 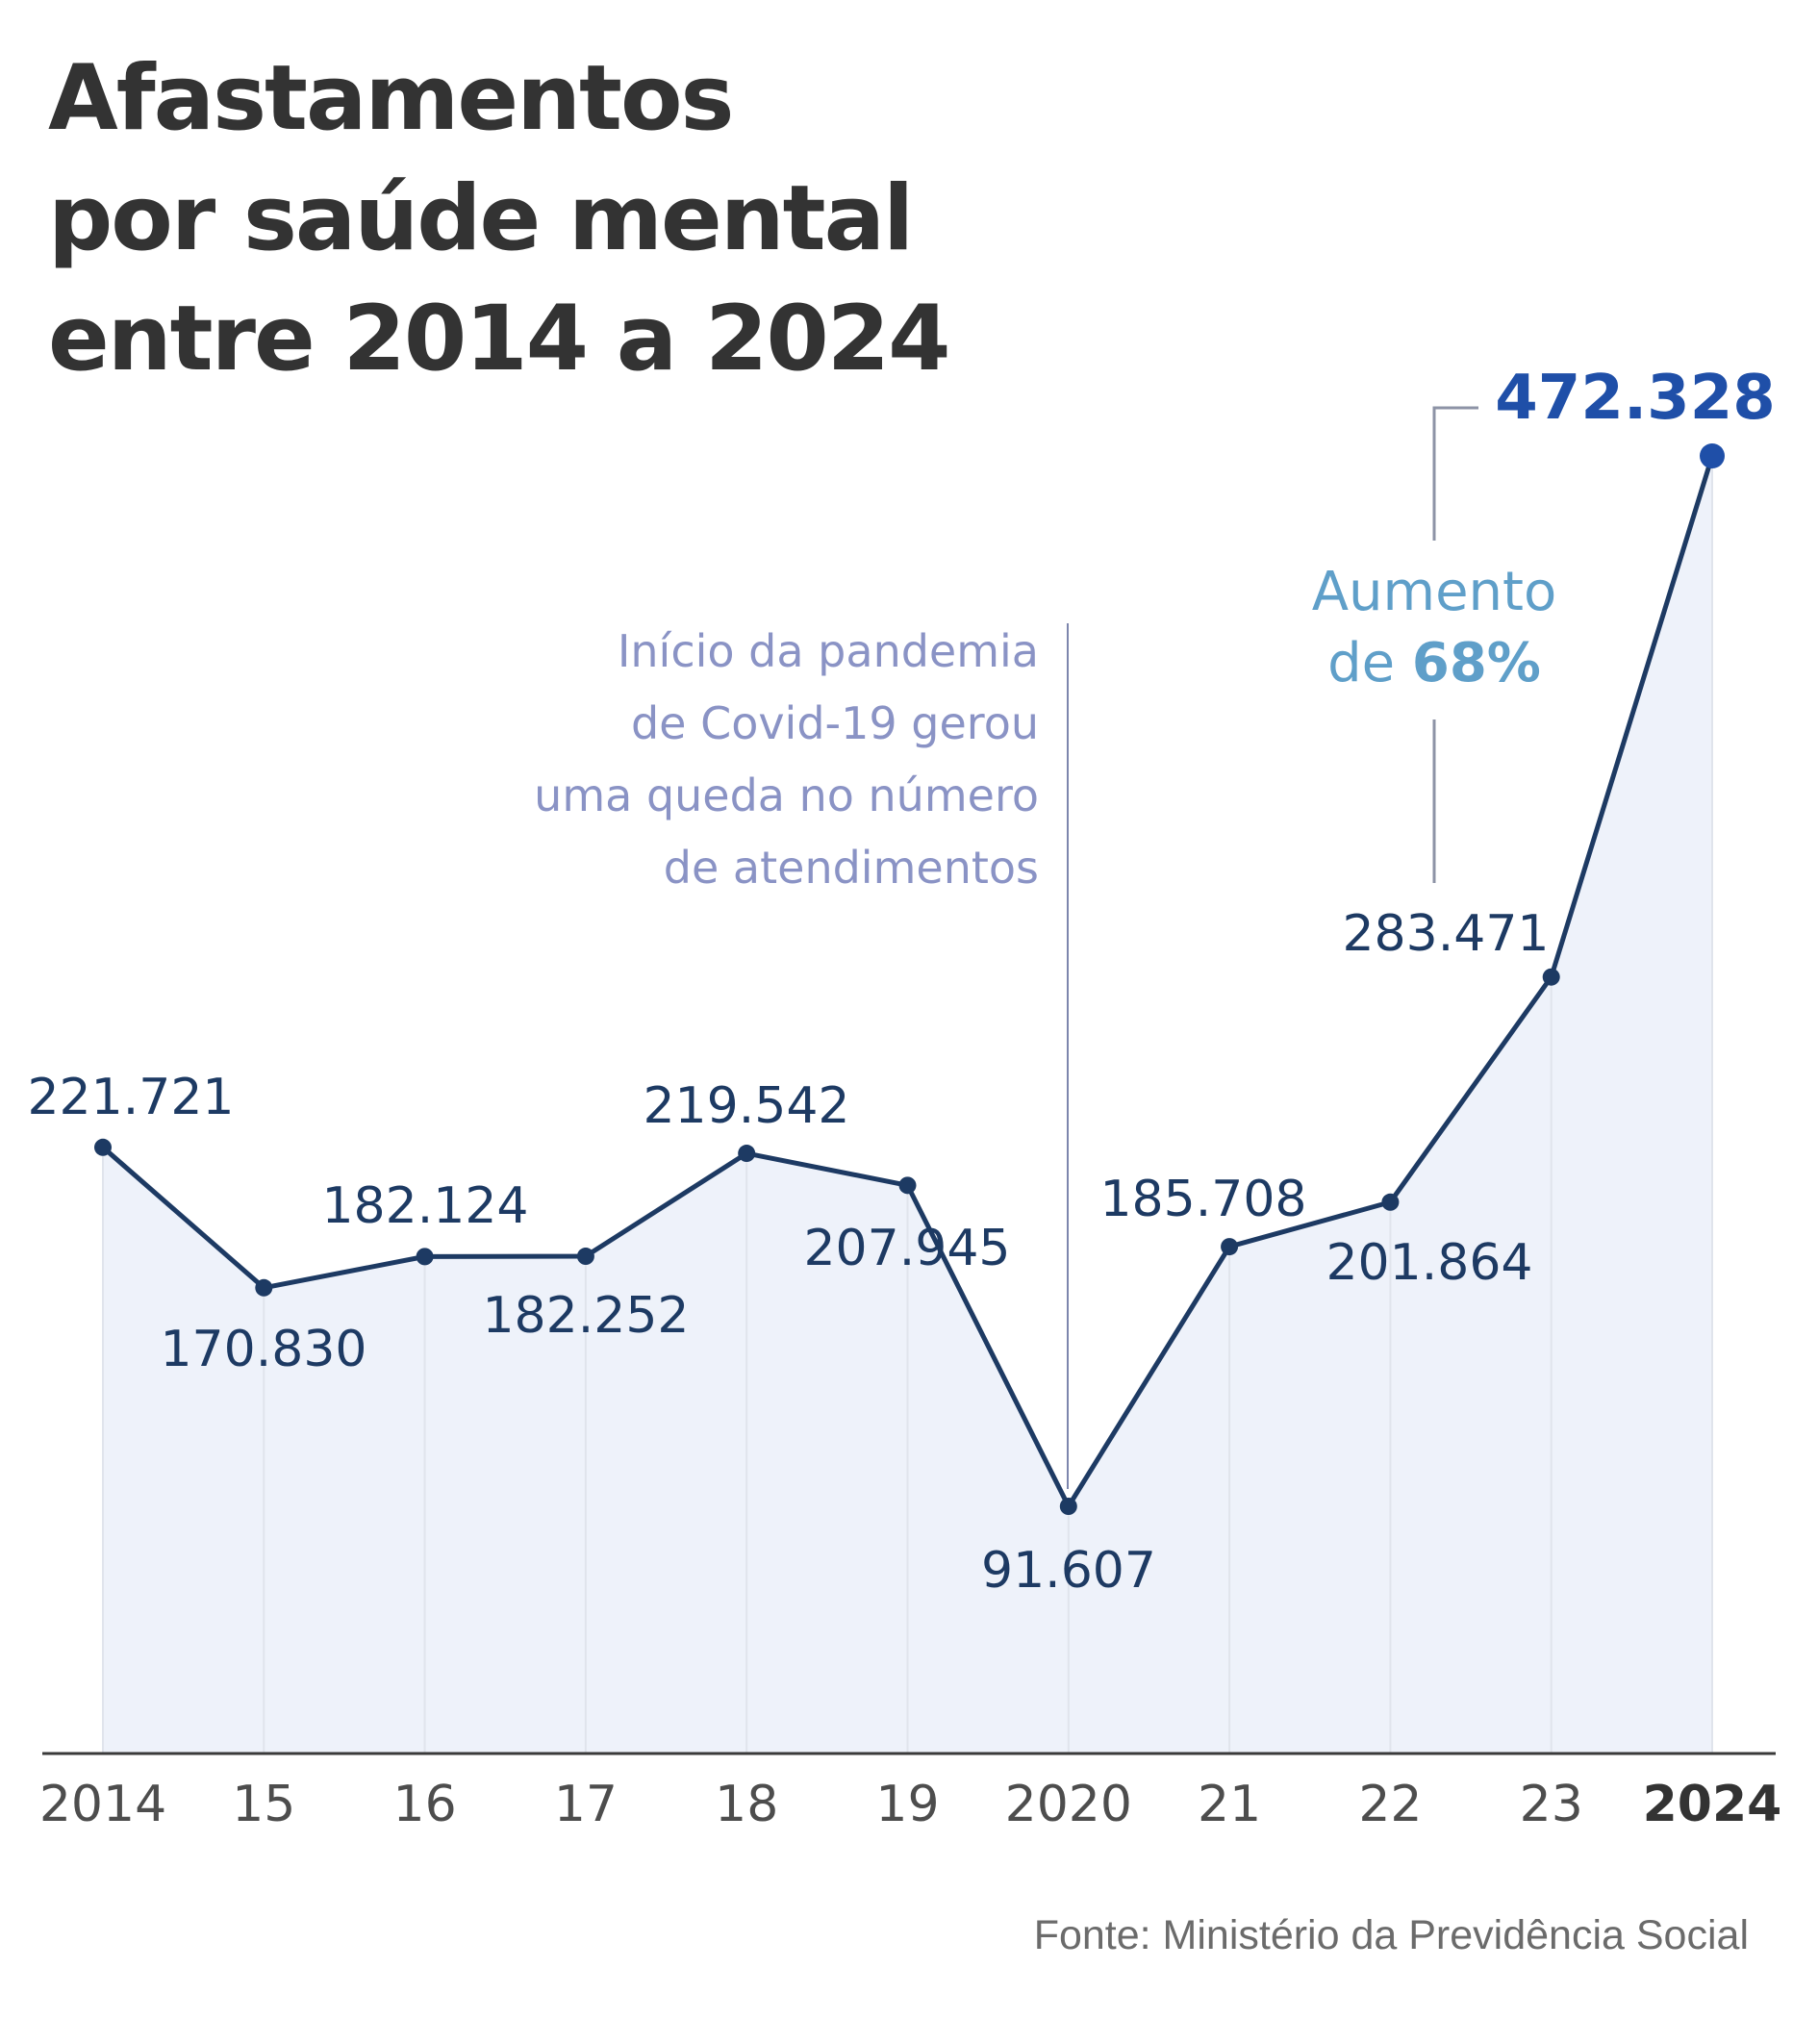 I want to click on x-tick-label-21: 21, so click(x=1229, y=1804).